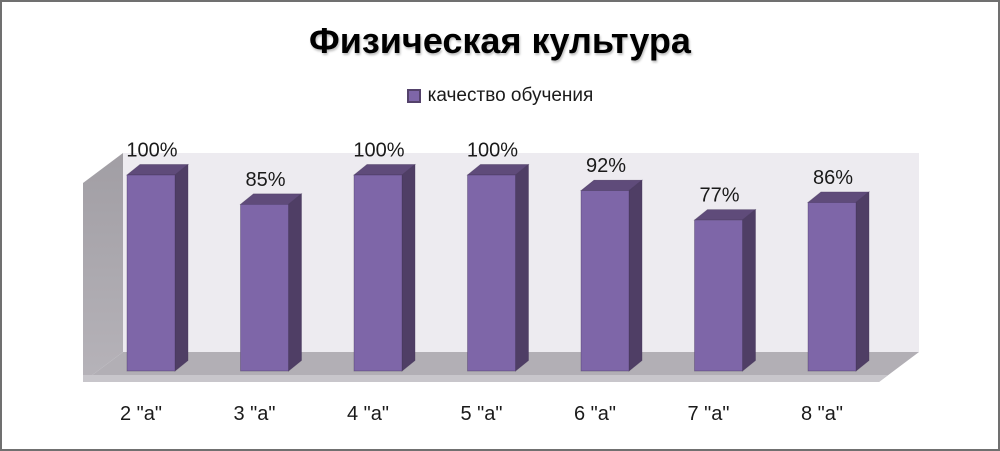 This screenshot has height=451, width=1000. I want to click on legend: качество обучения, so click(500, 95).